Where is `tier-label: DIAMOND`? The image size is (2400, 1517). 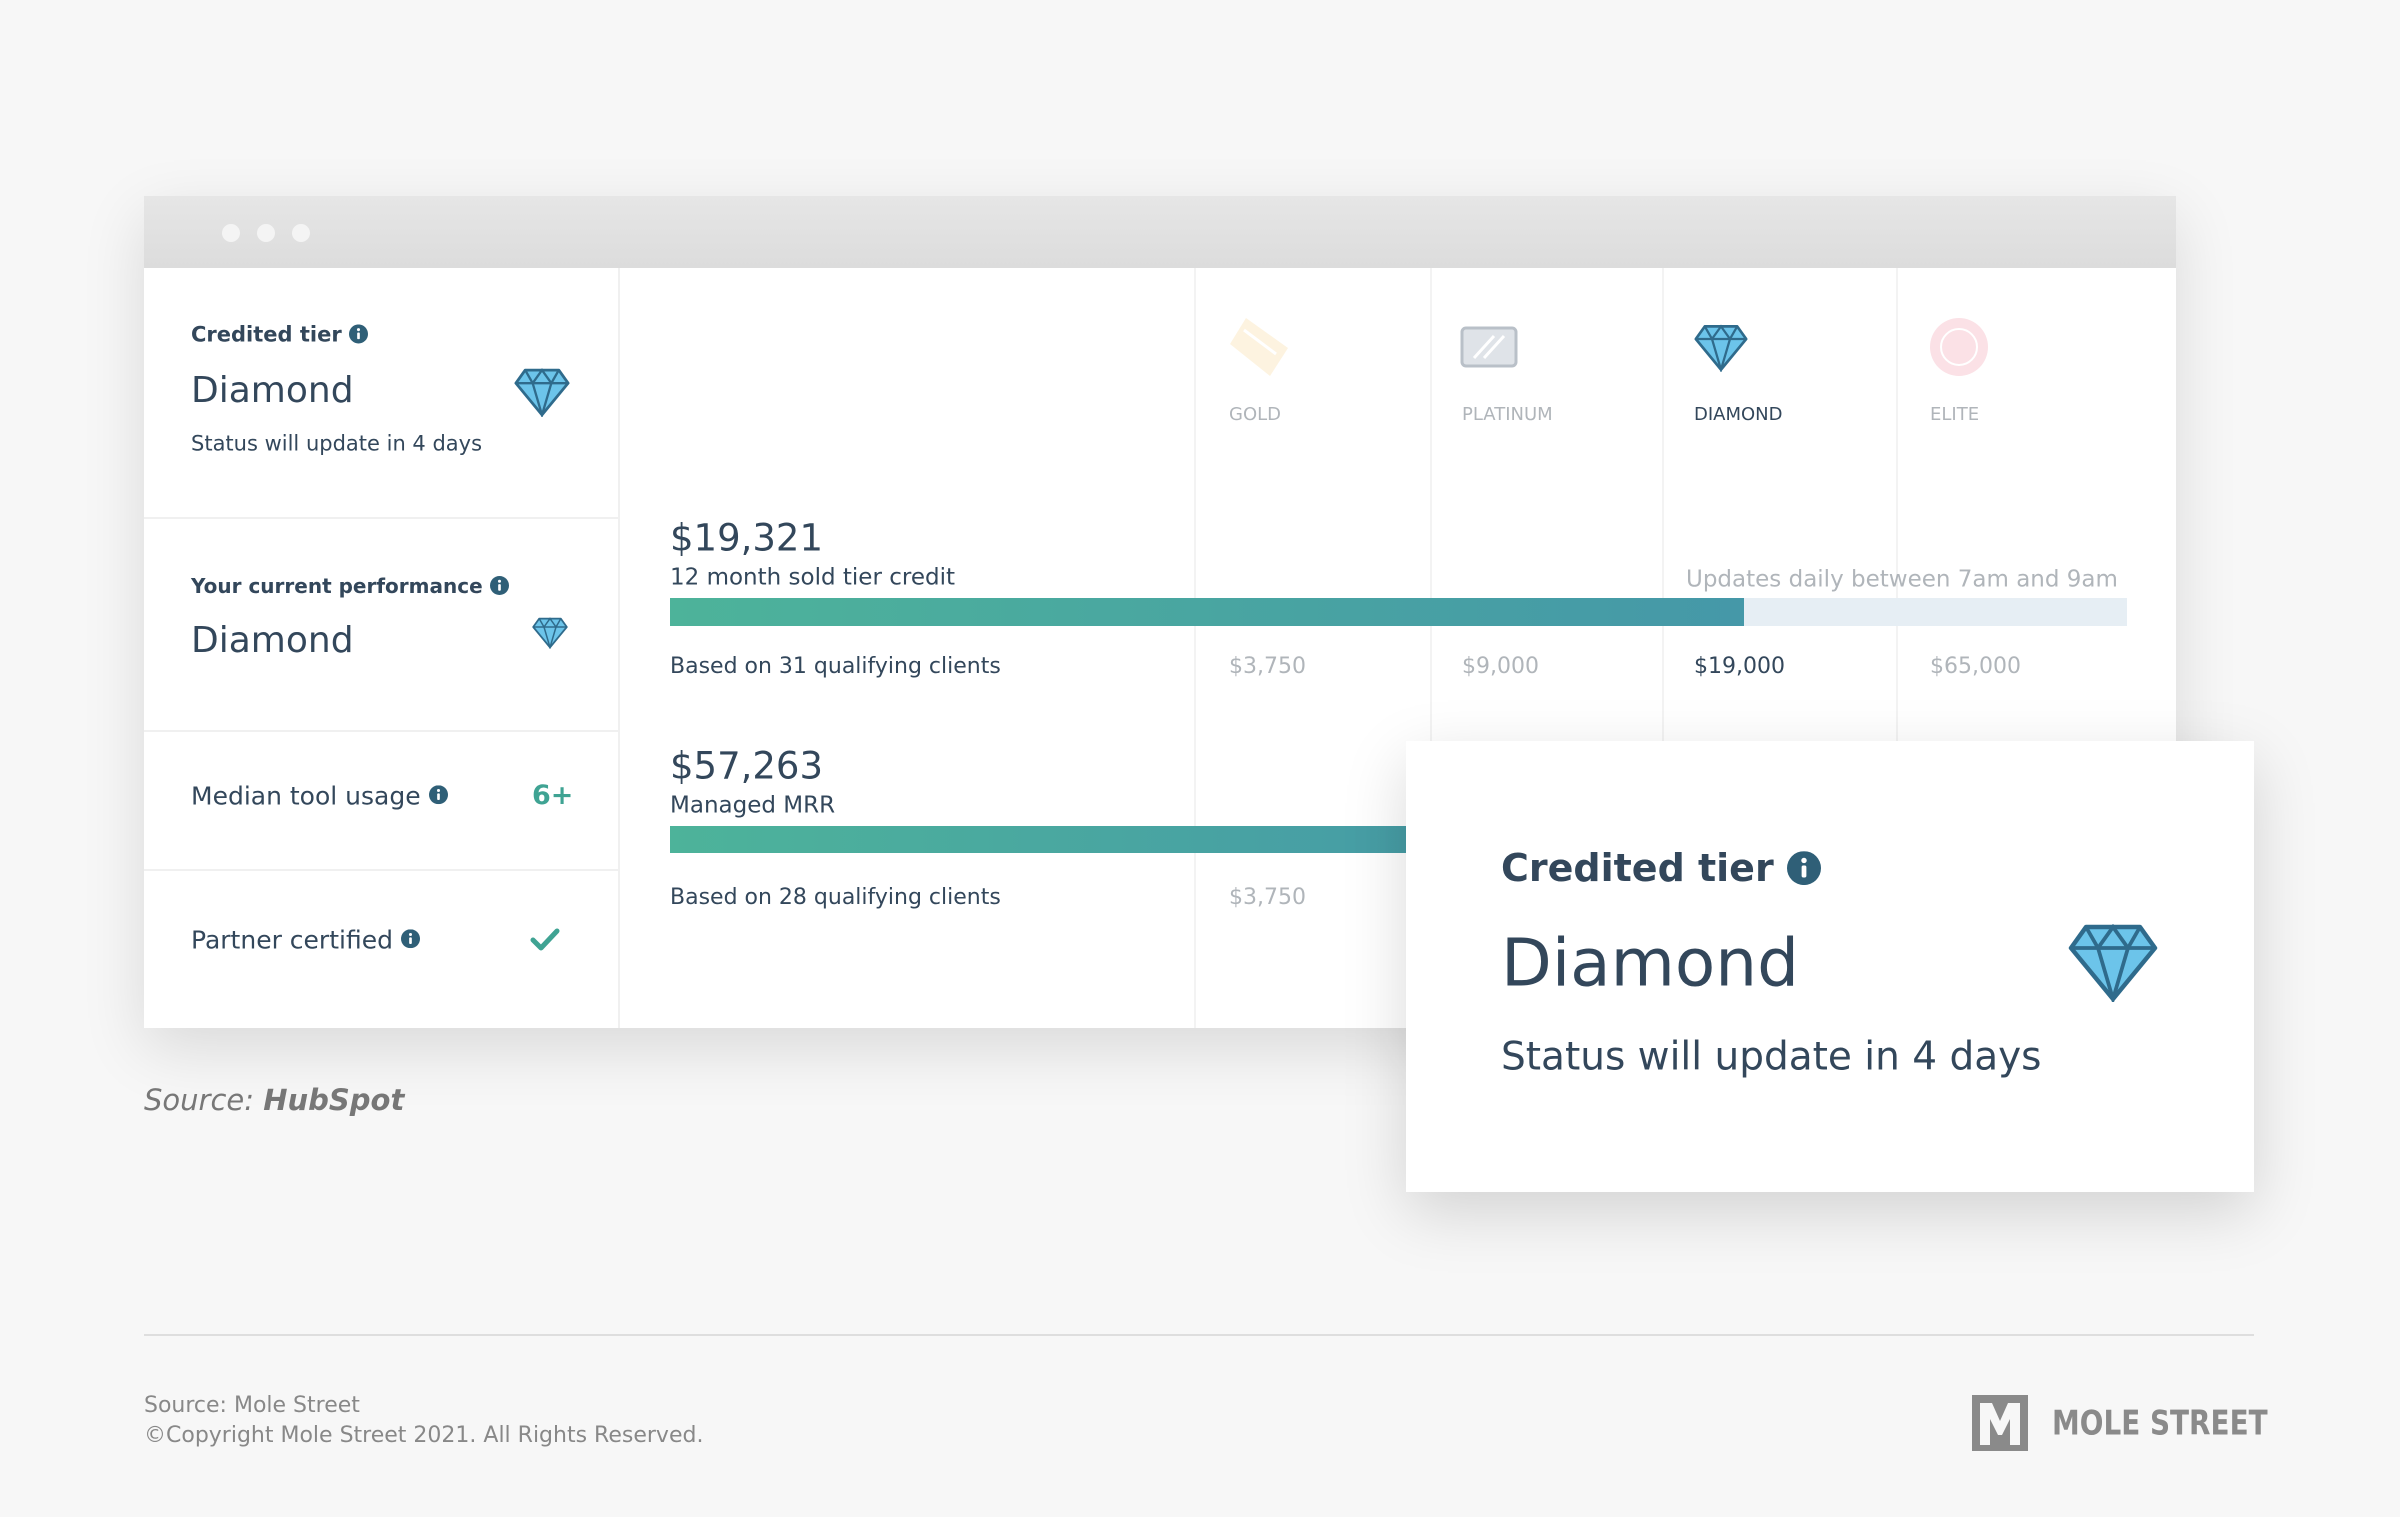 tier-label: DIAMOND is located at coordinates (1738, 415).